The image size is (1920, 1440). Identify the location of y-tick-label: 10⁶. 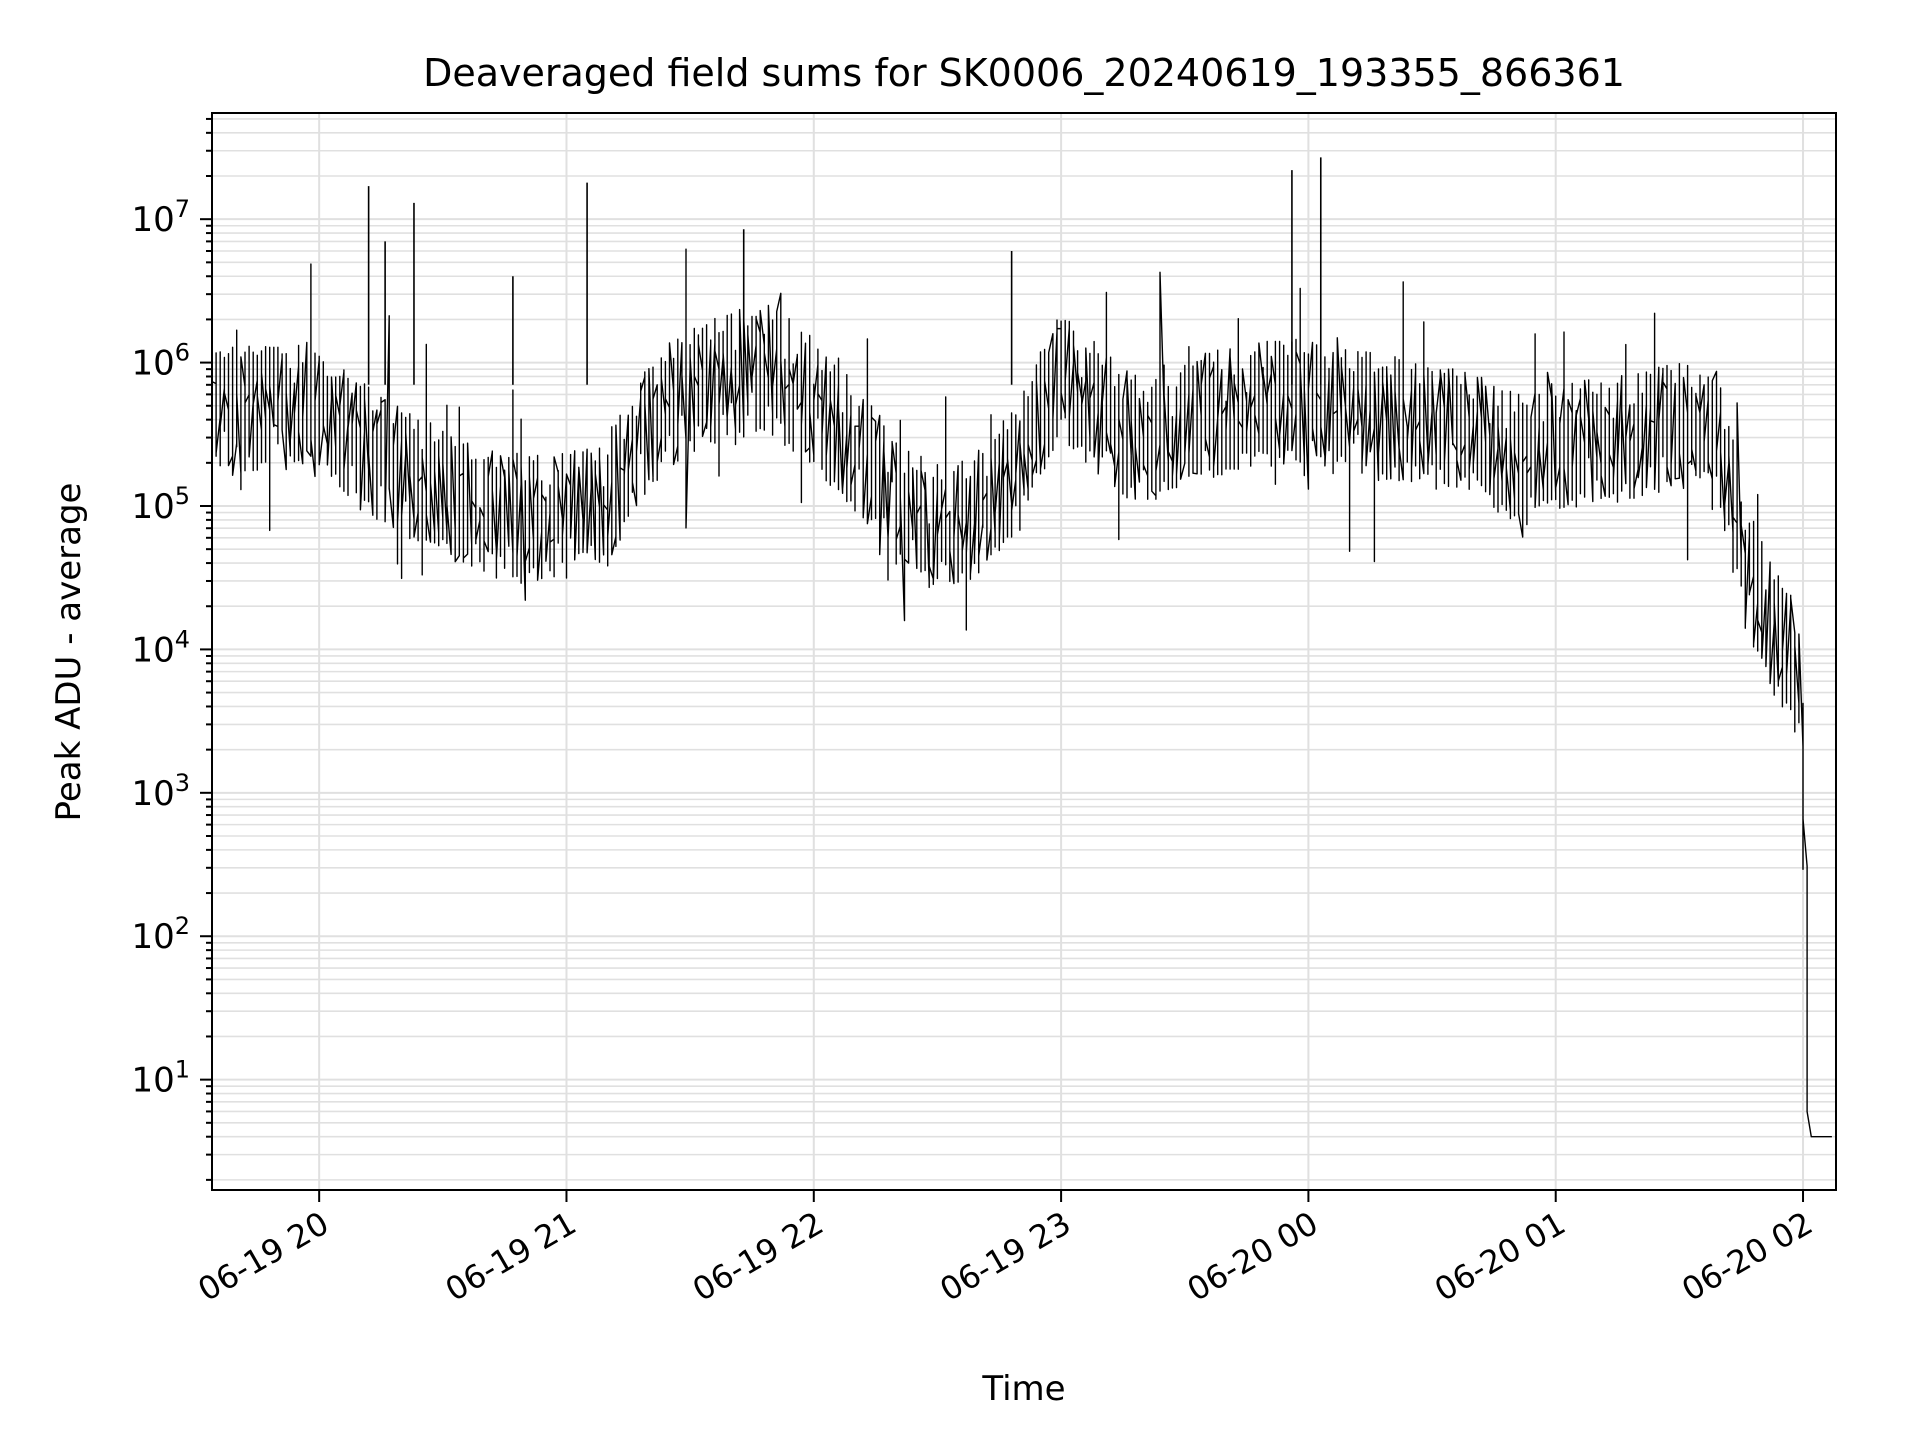
(160, 361).